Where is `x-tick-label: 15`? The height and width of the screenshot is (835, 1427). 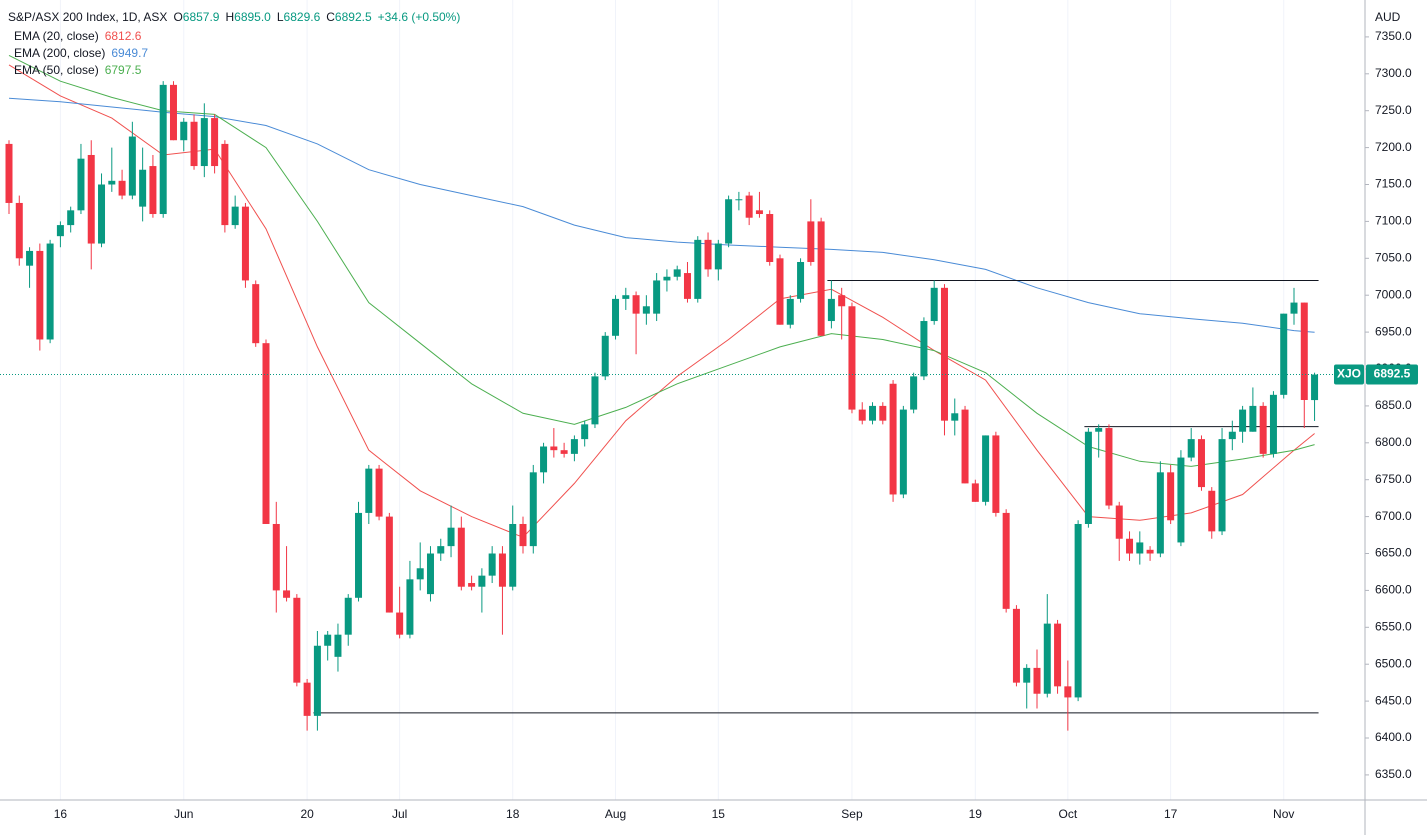
x-tick-label: 15 is located at coordinates (719, 814).